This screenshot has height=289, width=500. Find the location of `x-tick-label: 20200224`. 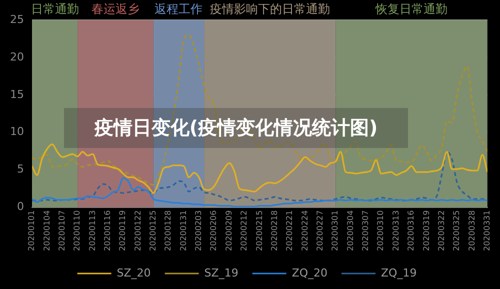

x-tick-label: 20200224 is located at coordinates (305, 230).